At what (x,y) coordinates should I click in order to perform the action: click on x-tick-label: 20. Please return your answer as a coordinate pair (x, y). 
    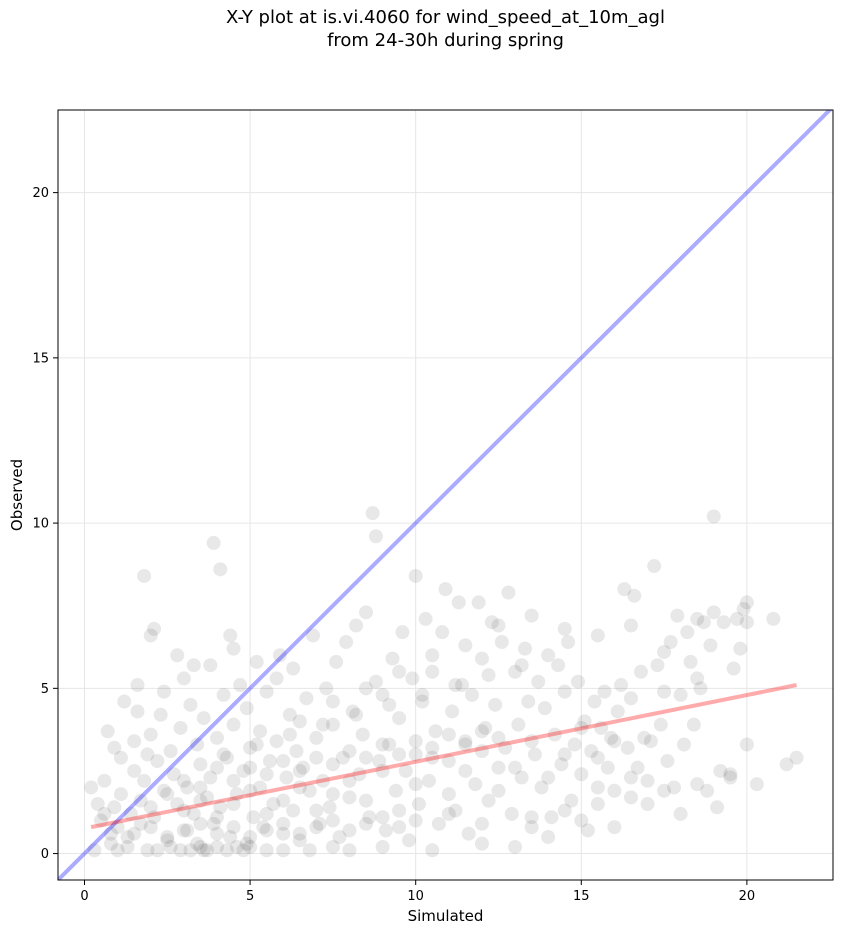
    Looking at the image, I should click on (747, 896).